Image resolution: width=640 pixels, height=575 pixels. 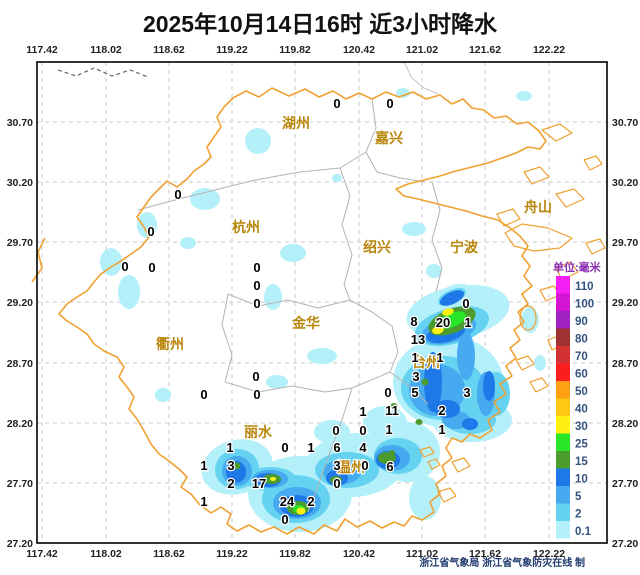 What do you see at coordinates (305, 323) in the screenshot?
I see `city-label: 金华` at bounding box center [305, 323].